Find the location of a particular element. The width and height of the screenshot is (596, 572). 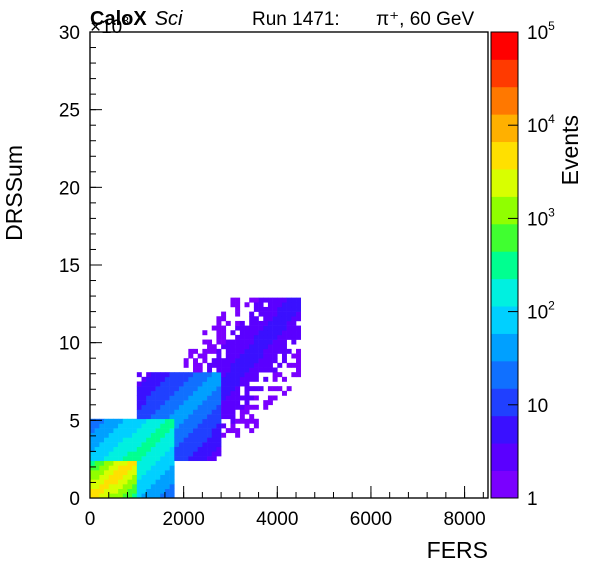

heatmap-cells is located at coordinates (196, 398).